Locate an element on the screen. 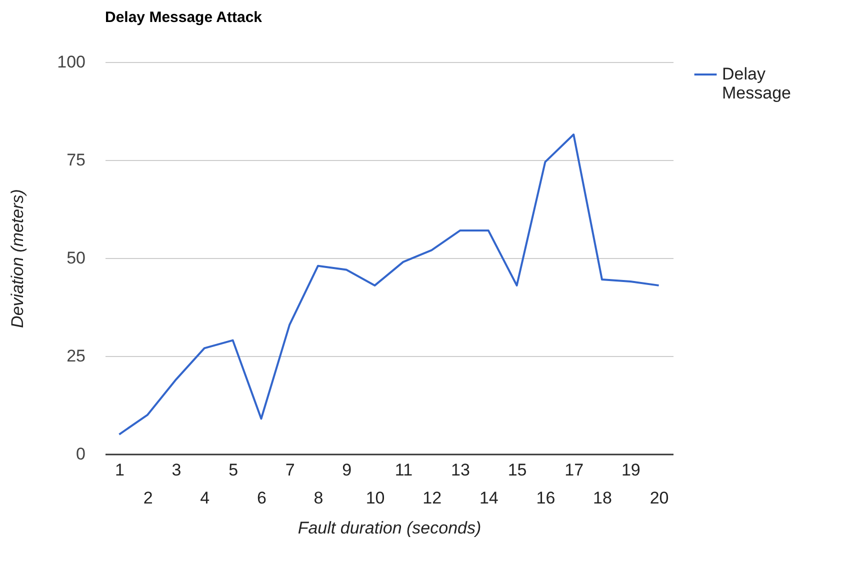 Image resolution: width=865 pixels, height=564 pixels. x-tick-label: 7 is located at coordinates (290, 470).